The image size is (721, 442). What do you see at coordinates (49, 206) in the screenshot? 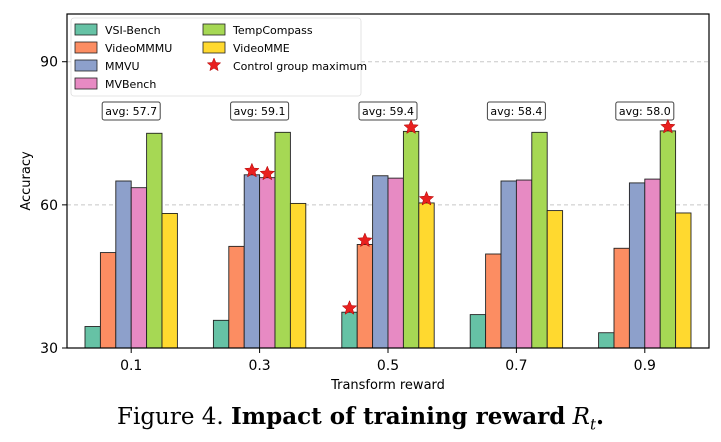
I see `y-tick-label: 60` at bounding box center [49, 206].